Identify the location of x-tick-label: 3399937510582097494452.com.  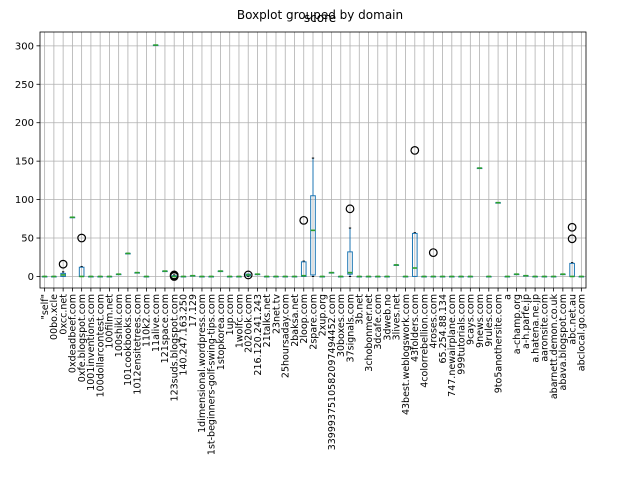
(332, 372).